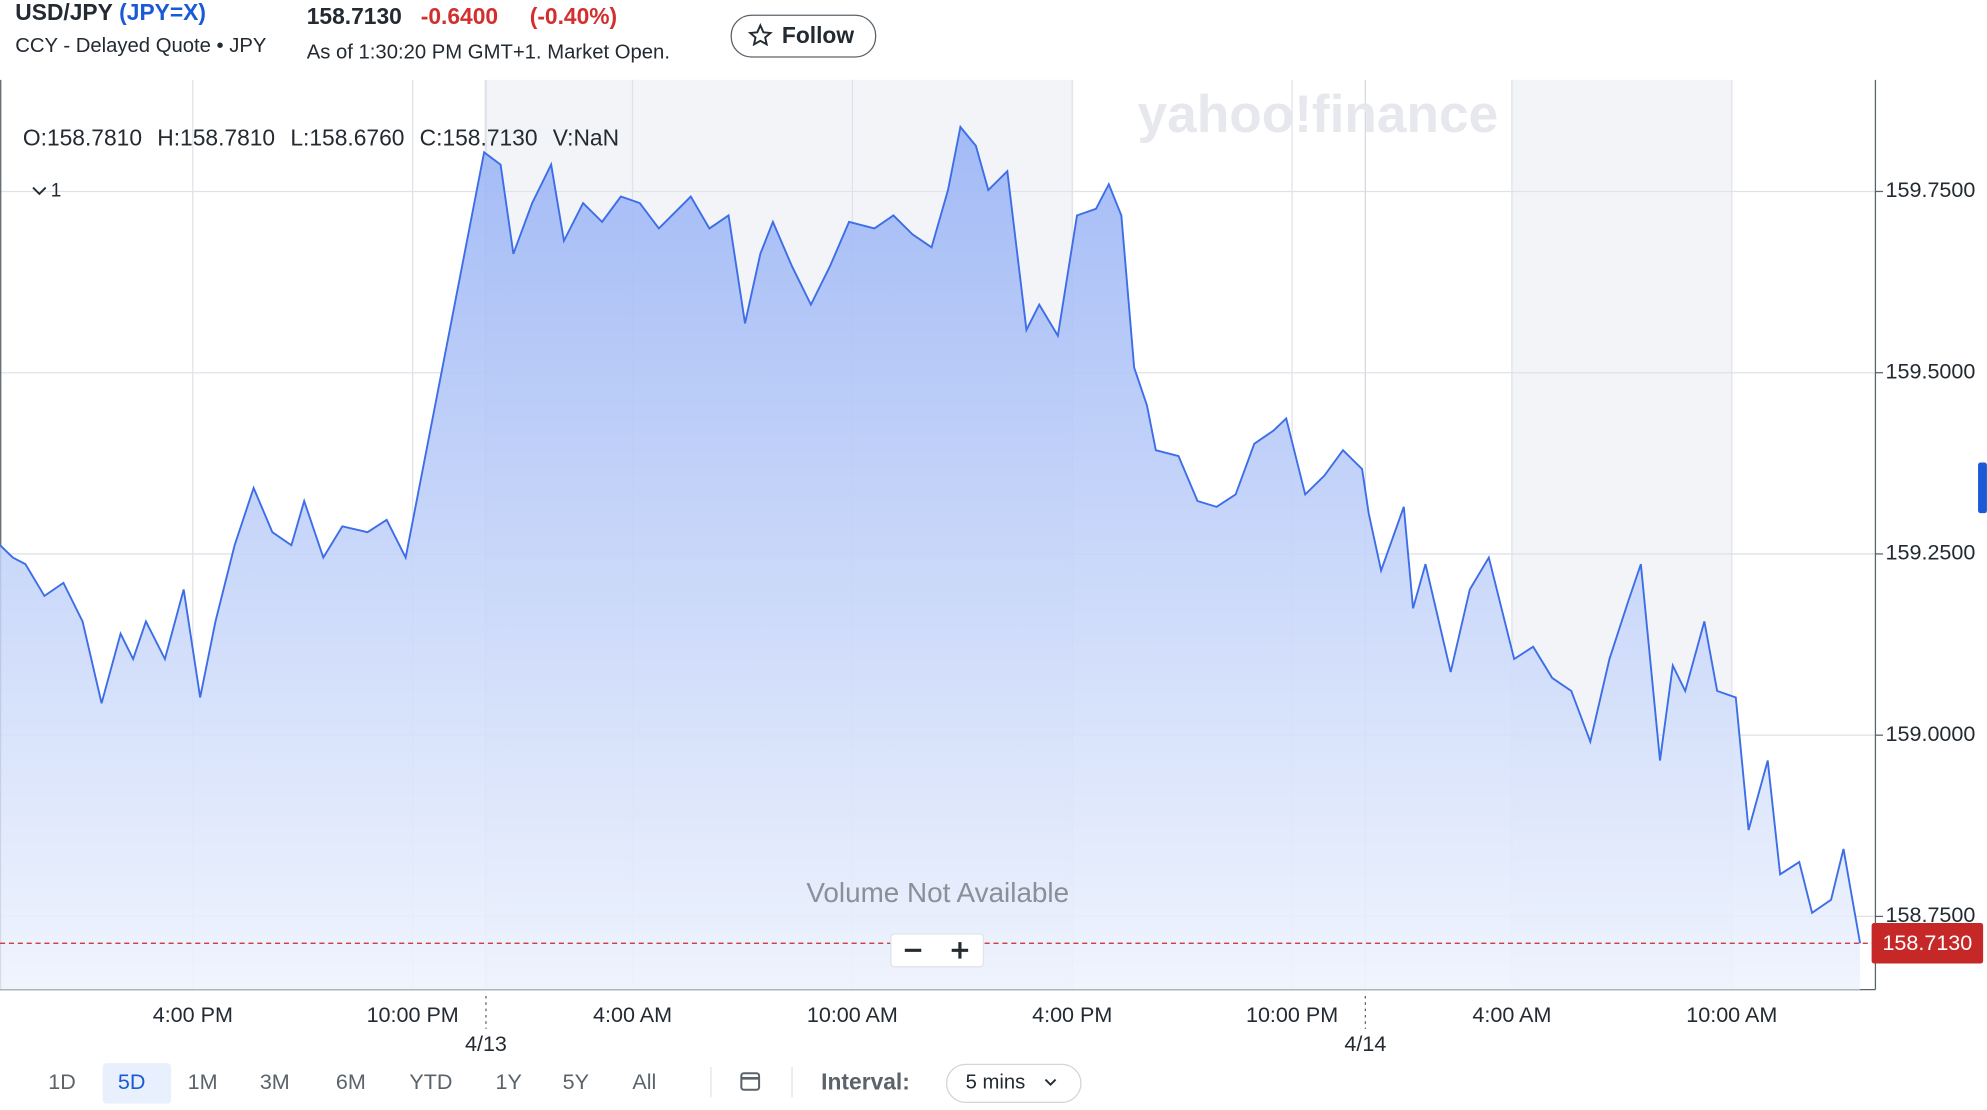  Describe the element at coordinates (1931, 190) in the screenshot. I see `y-tick-label: 159.7500` at that location.